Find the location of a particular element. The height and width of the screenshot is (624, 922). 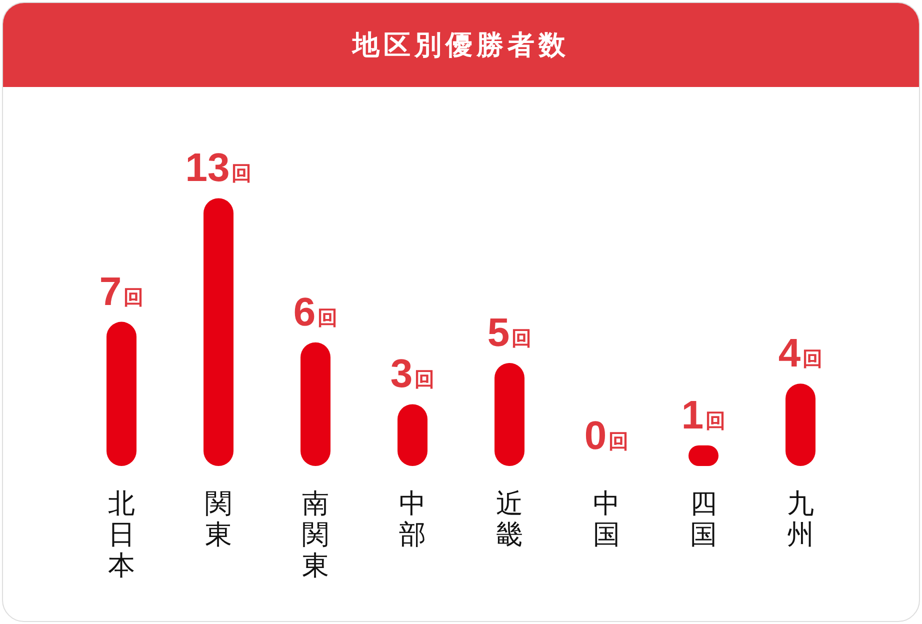

data-label: 13回 is located at coordinates (218, 168).